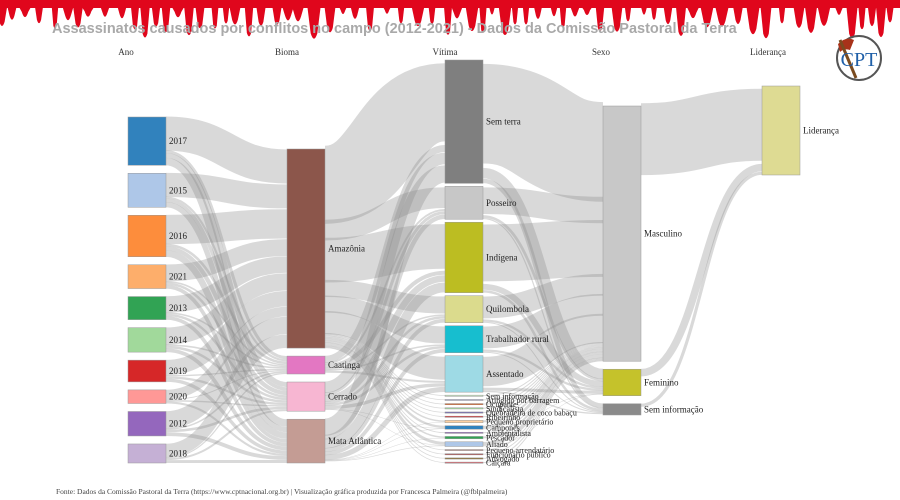 This screenshot has width=900, height=500. I want to click on node-label-2-18: Funcionário público, so click(518, 454).